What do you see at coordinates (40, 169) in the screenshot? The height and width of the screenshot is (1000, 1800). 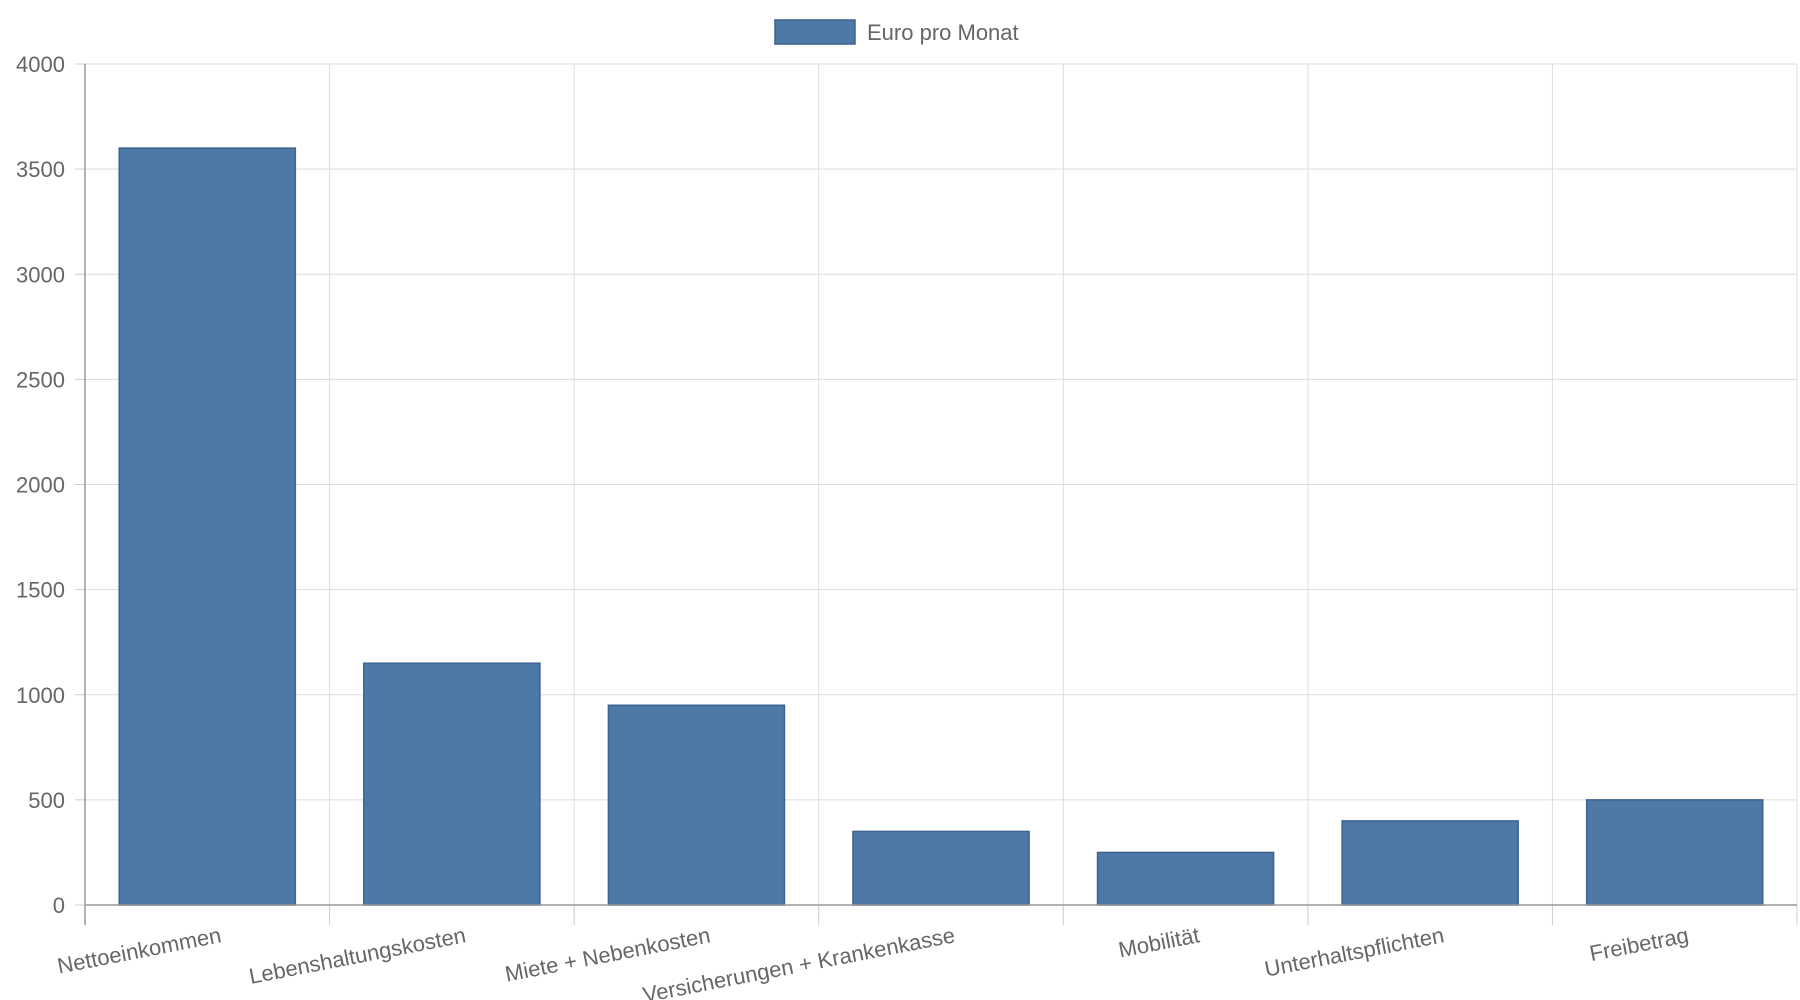 I see `y-tick-label: 3500` at bounding box center [40, 169].